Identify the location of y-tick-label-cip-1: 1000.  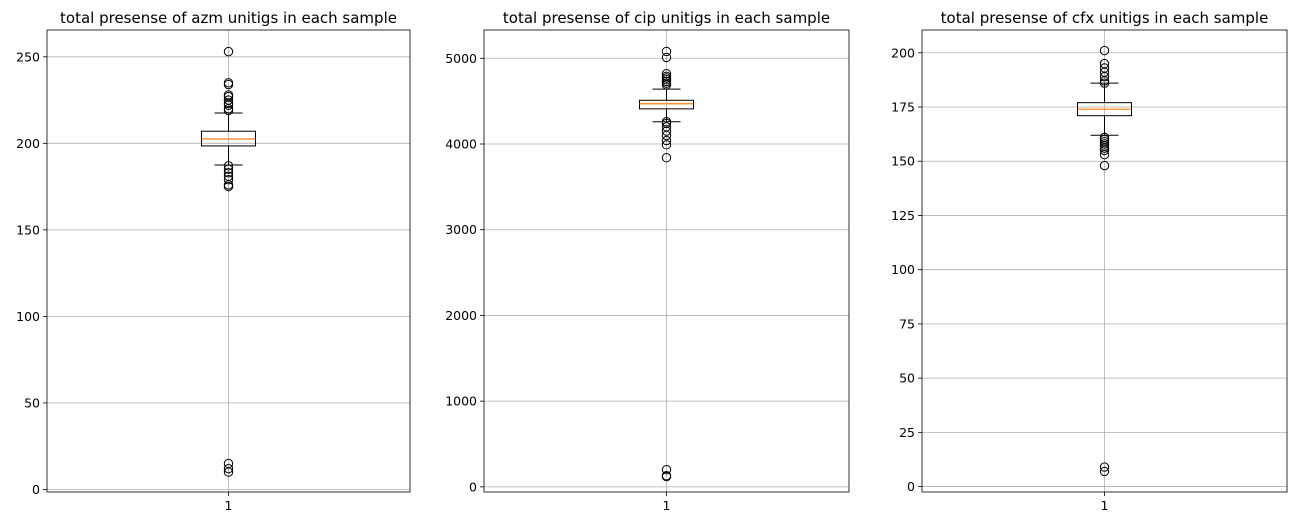
(461, 401).